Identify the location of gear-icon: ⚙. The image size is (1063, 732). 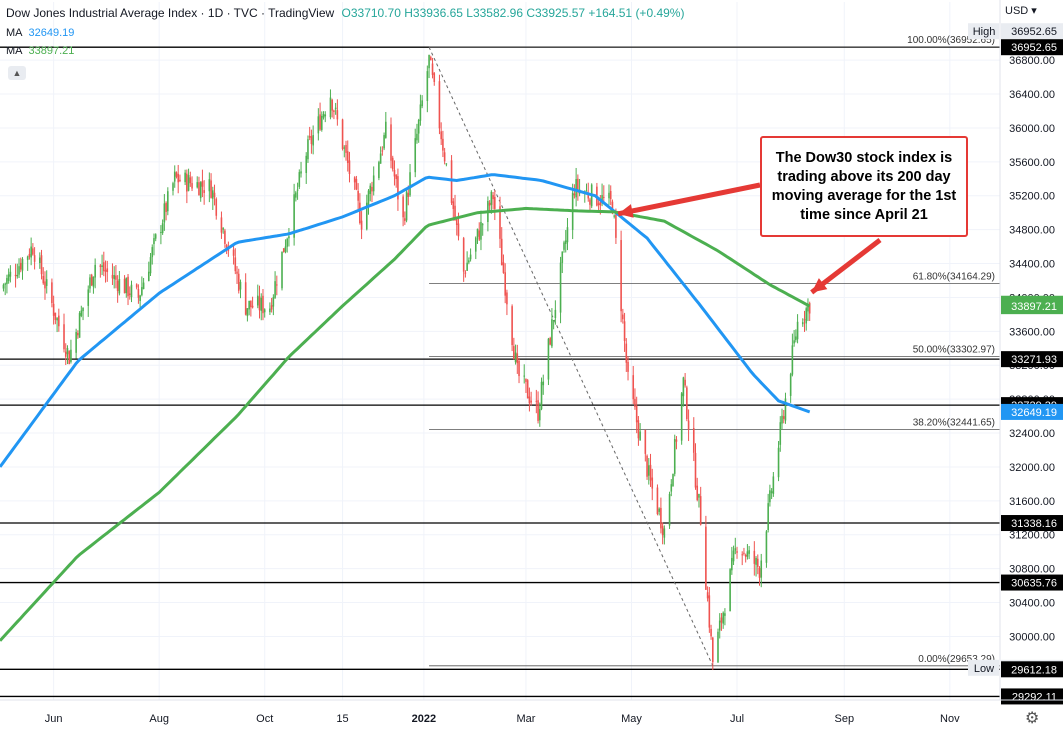
(1032, 718).